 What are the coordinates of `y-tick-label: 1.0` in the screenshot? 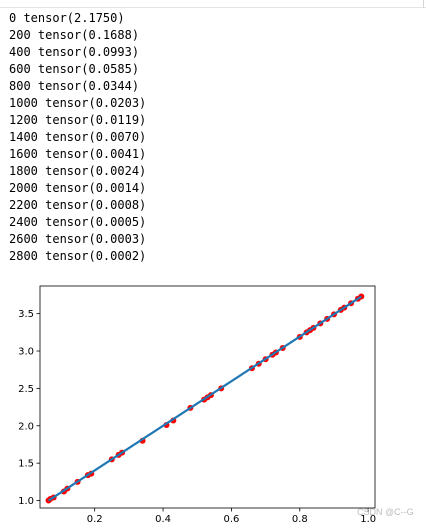 It's located at (26, 501).